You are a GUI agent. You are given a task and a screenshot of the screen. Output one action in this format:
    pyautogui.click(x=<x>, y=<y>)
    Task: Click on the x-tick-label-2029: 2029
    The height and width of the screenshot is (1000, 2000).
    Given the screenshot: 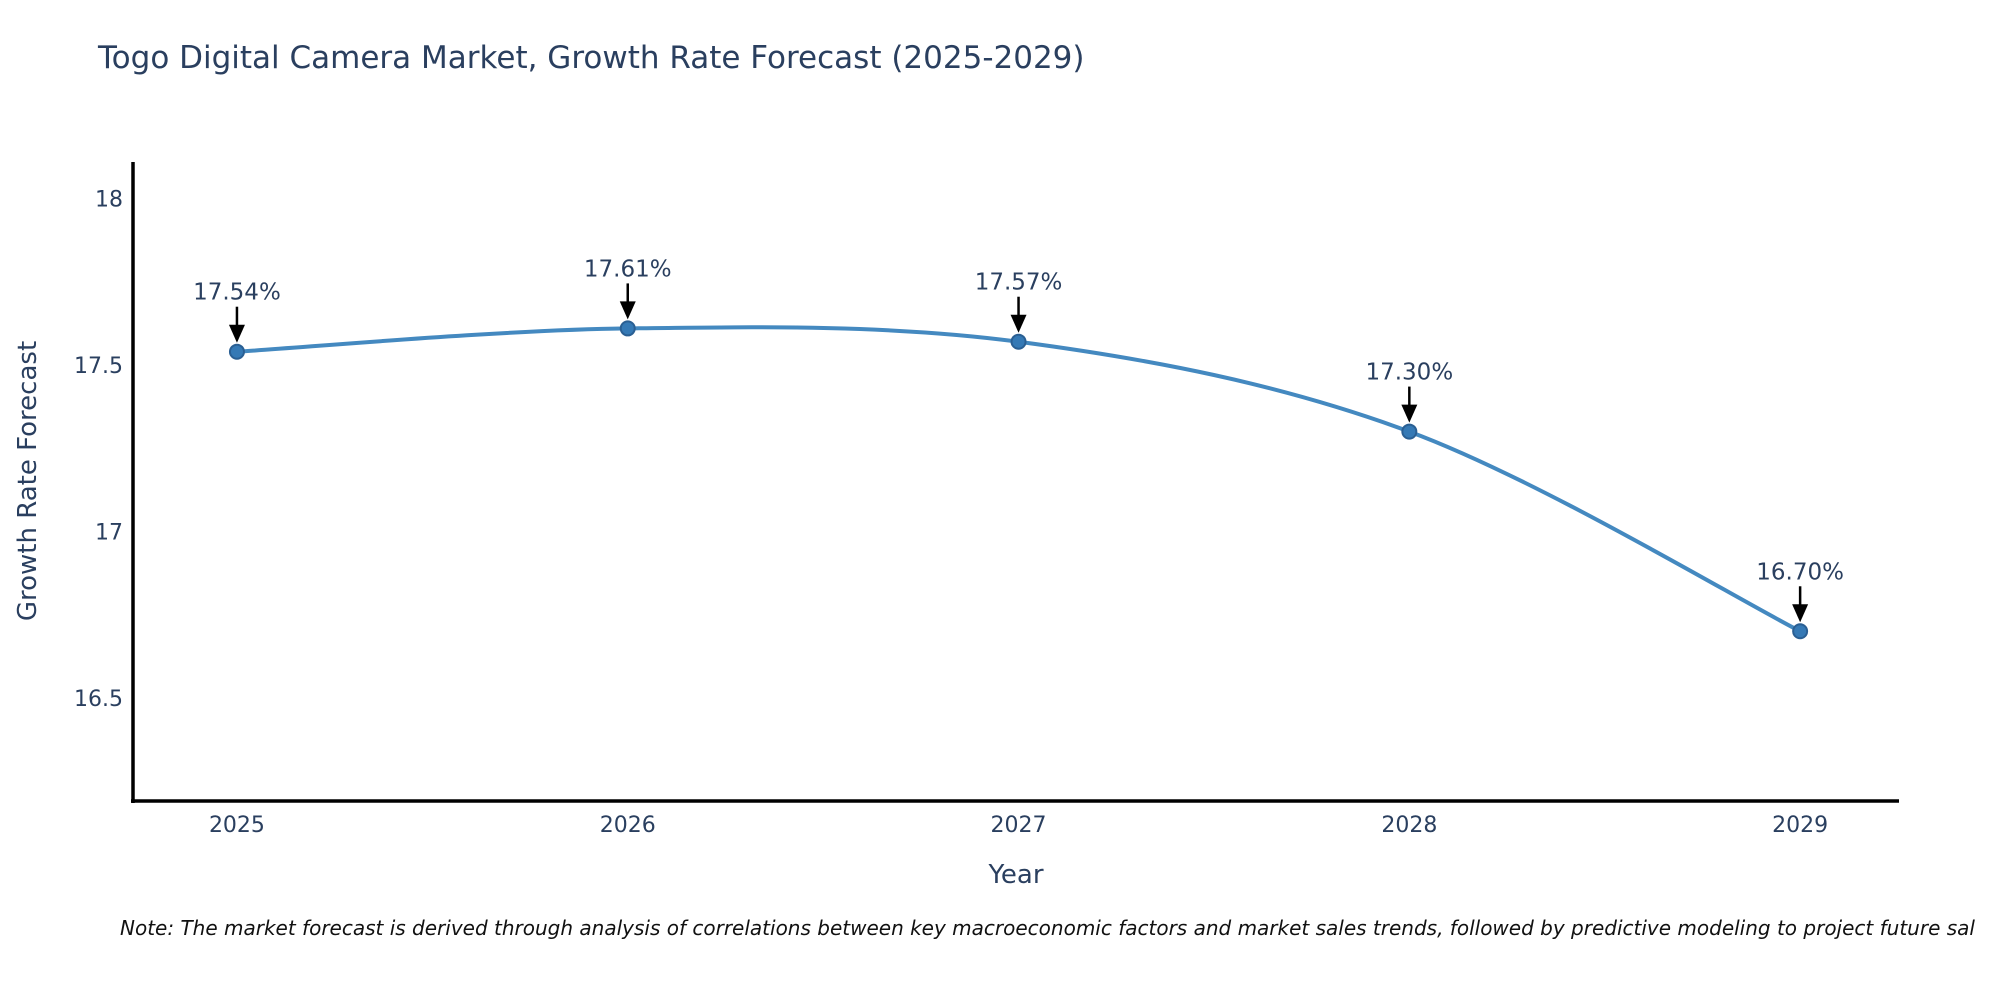 What is the action you would take?
    pyautogui.click(x=1800, y=825)
    